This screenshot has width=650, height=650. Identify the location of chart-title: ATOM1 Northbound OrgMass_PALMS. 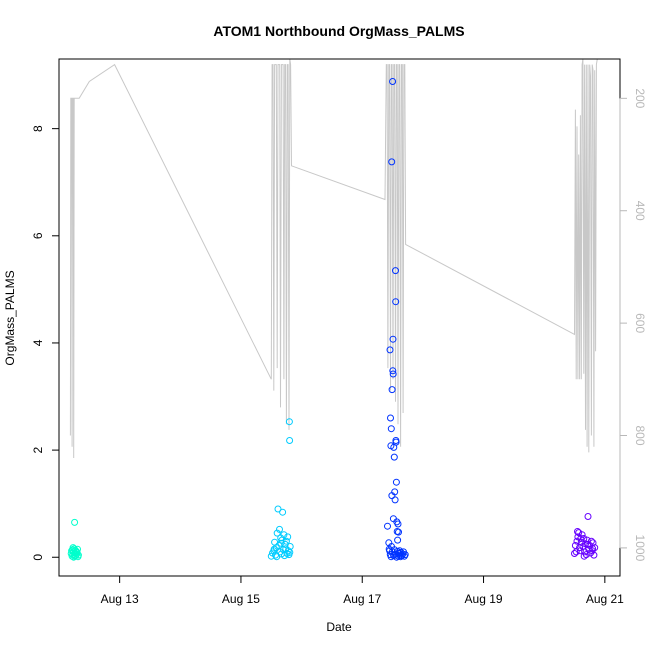
(338, 31).